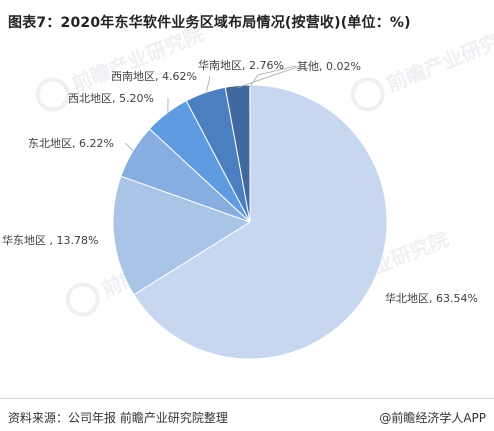  What do you see at coordinates (247, 414) in the screenshot?
I see `footer: 资料来源：公司年报 前瞻产业研究院整理 @前瞻经济学人APP` at bounding box center [247, 414].